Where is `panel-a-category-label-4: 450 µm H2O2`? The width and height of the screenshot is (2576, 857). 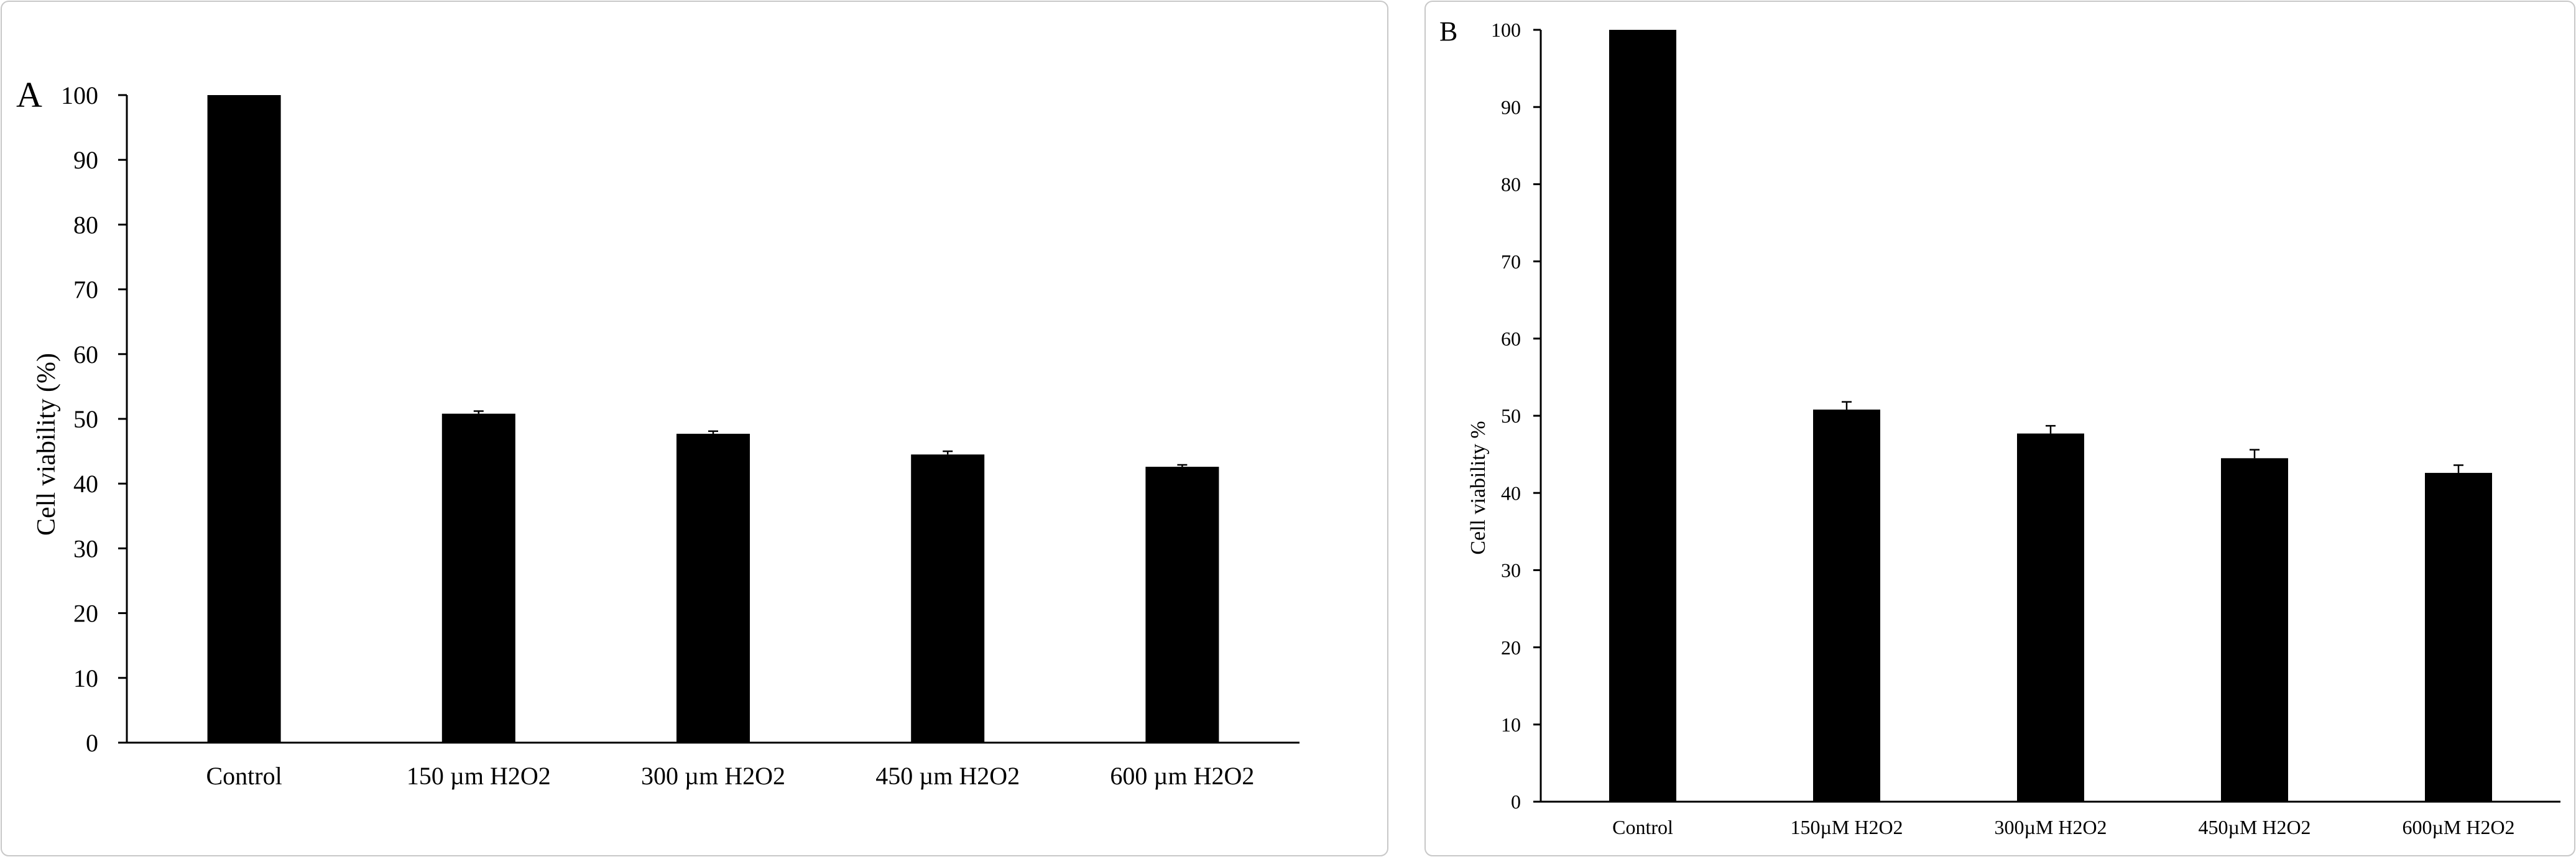 panel-a-category-label-4: 450 µm H2O2 is located at coordinates (947, 776).